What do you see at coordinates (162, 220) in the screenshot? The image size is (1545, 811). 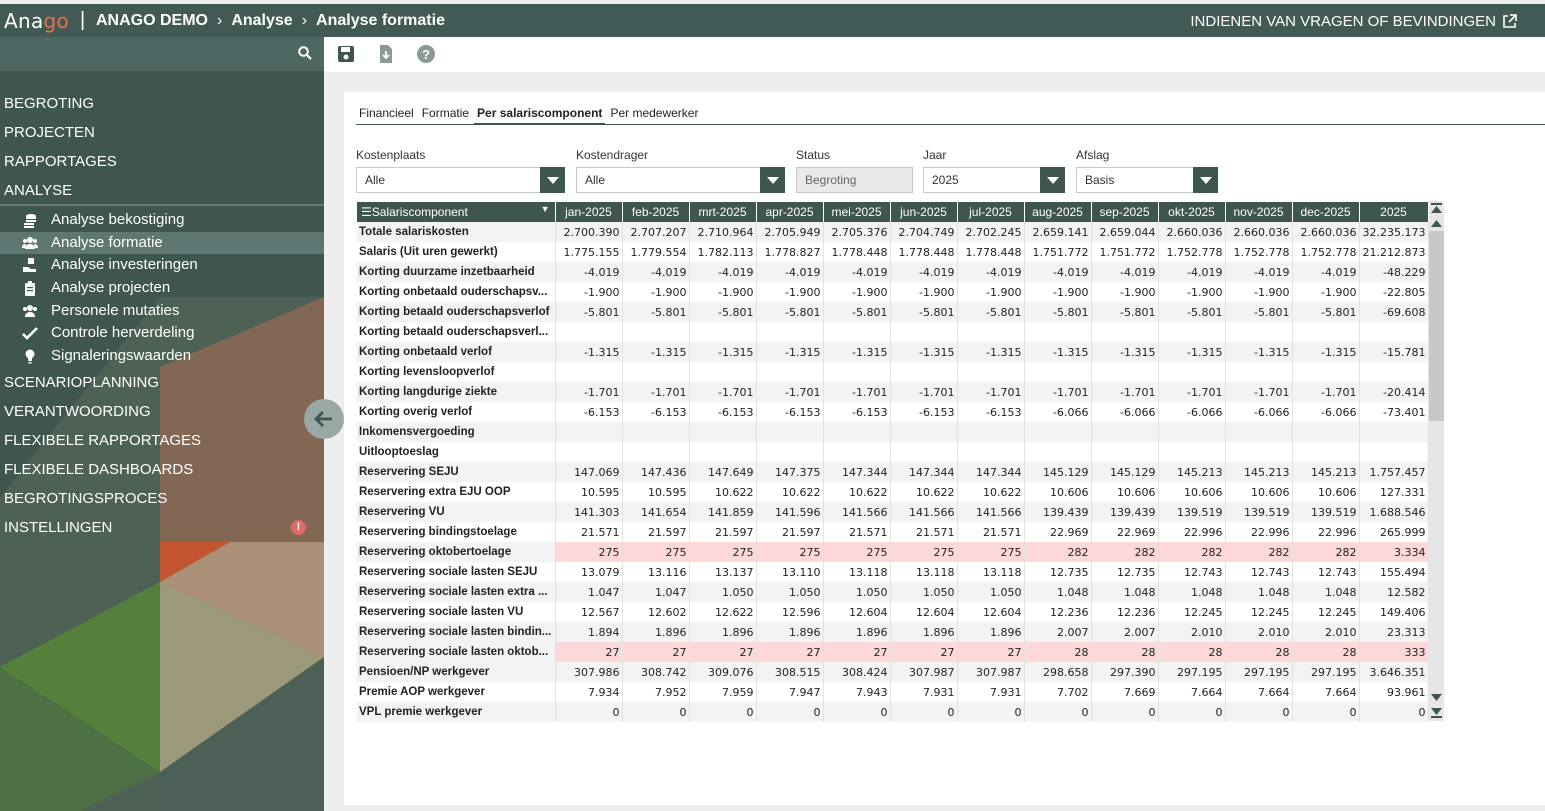 I see `sidebar-subitem-analyse-bekostiging: Analyse bekostiging` at bounding box center [162, 220].